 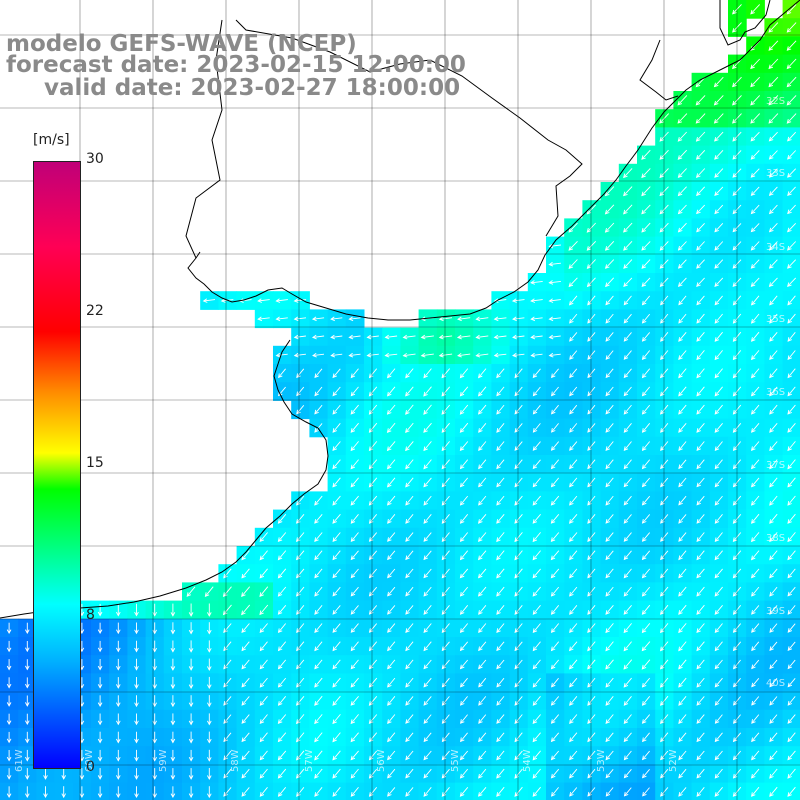 I want to click on lon-label: 58W, so click(x=235, y=760).